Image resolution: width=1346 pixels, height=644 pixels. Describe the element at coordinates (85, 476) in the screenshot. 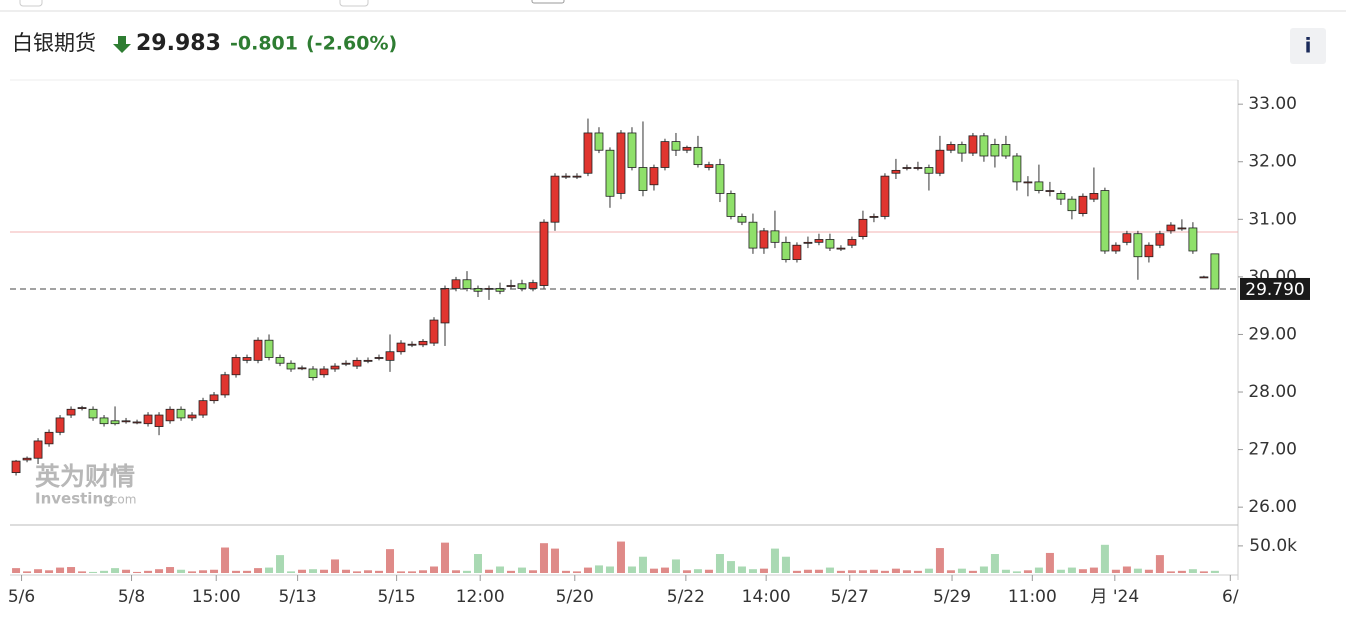

I see `watermark: 英为财情` at that location.